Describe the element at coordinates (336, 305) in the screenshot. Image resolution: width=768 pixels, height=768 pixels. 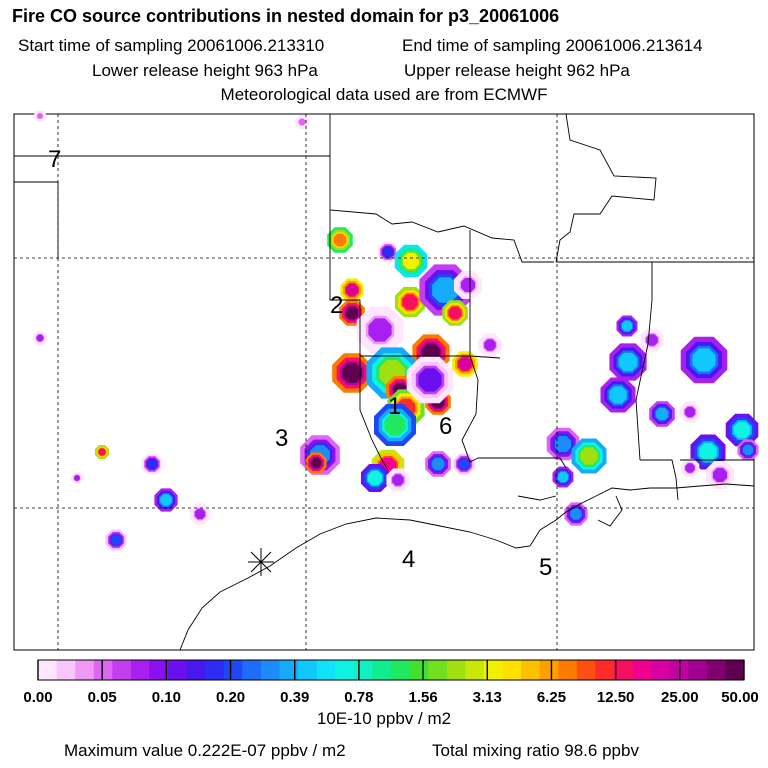
I see `region-label-2: 2` at that location.